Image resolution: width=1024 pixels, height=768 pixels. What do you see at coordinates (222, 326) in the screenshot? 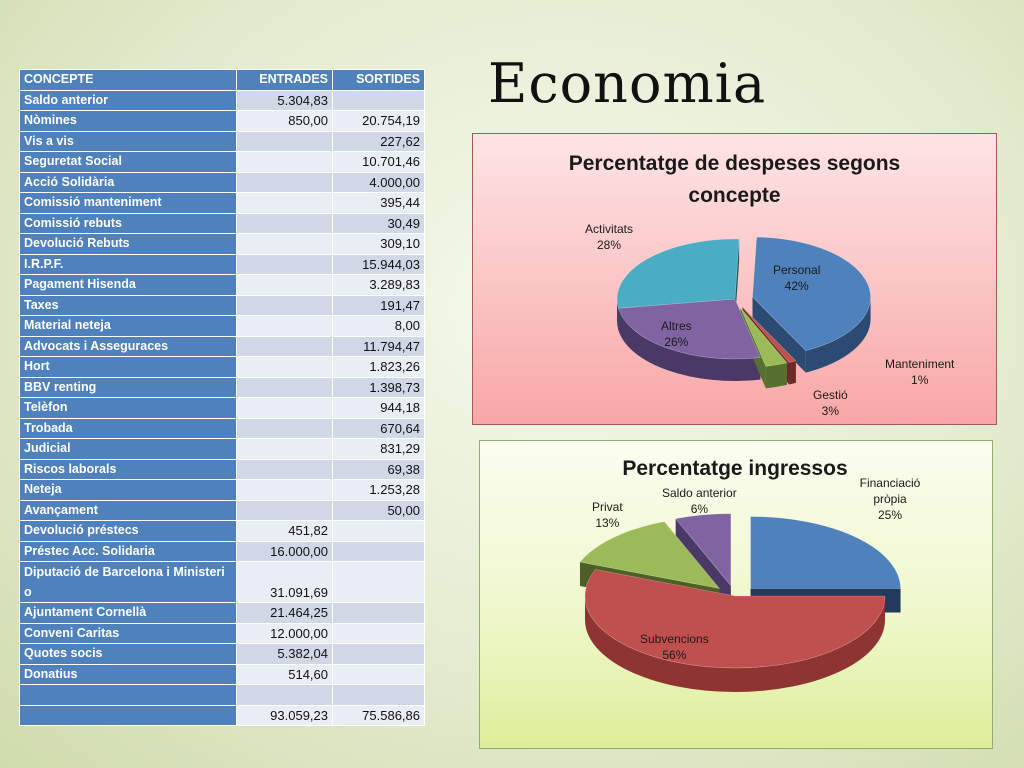
I see `table-row: Material neteja 8,00` at bounding box center [222, 326].